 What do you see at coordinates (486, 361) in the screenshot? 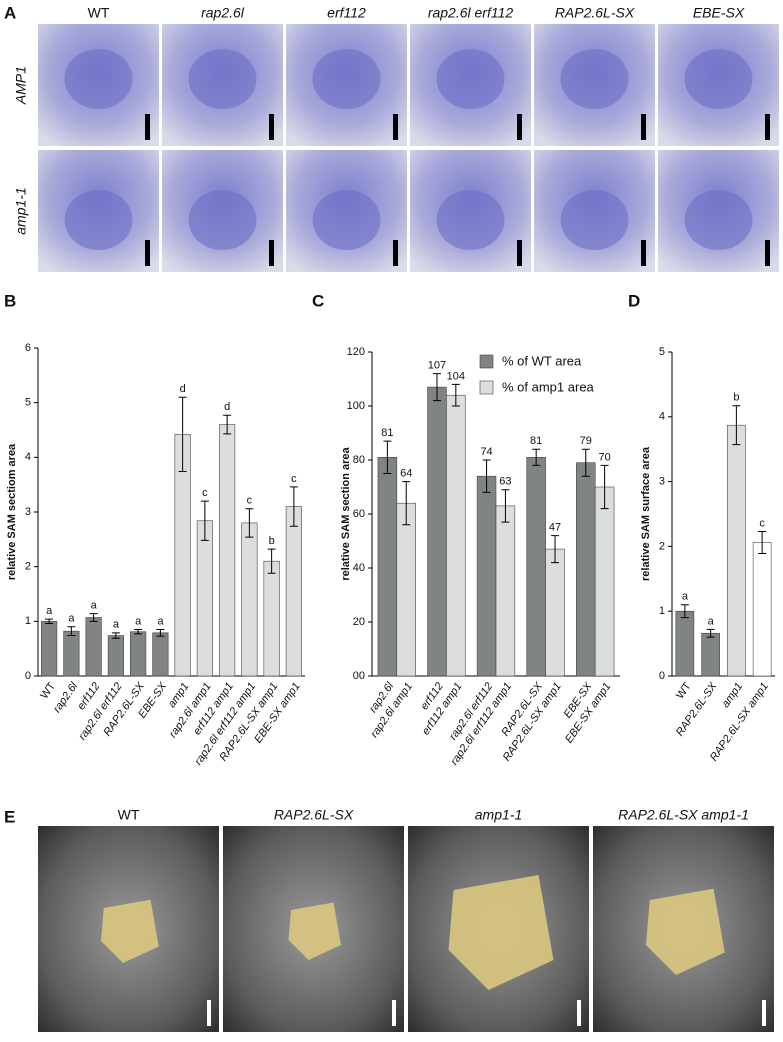
I see `legend-swatch` at bounding box center [486, 361].